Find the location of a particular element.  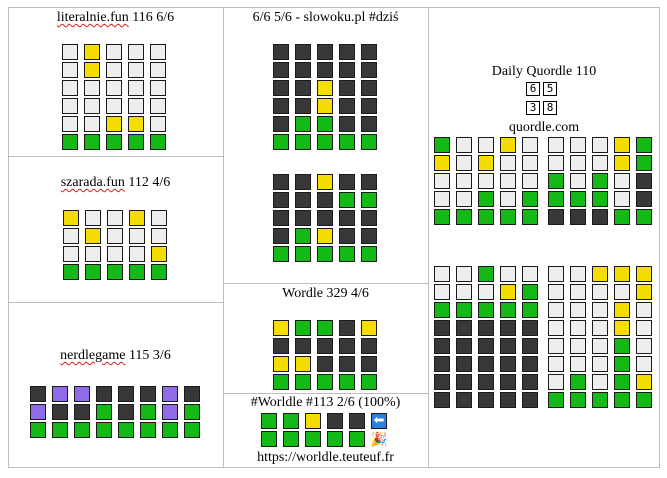

quordle-url: quordle.com is located at coordinates (544, 127).